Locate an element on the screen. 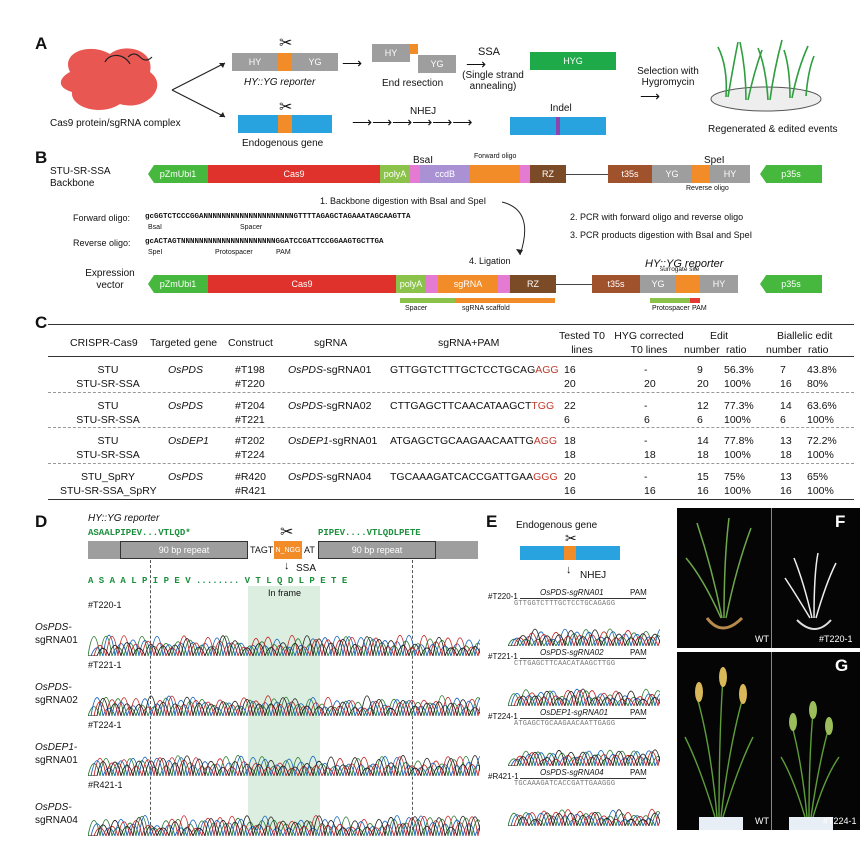 This screenshot has width=865, height=841. expr-pink2 is located at coordinates (504, 284).